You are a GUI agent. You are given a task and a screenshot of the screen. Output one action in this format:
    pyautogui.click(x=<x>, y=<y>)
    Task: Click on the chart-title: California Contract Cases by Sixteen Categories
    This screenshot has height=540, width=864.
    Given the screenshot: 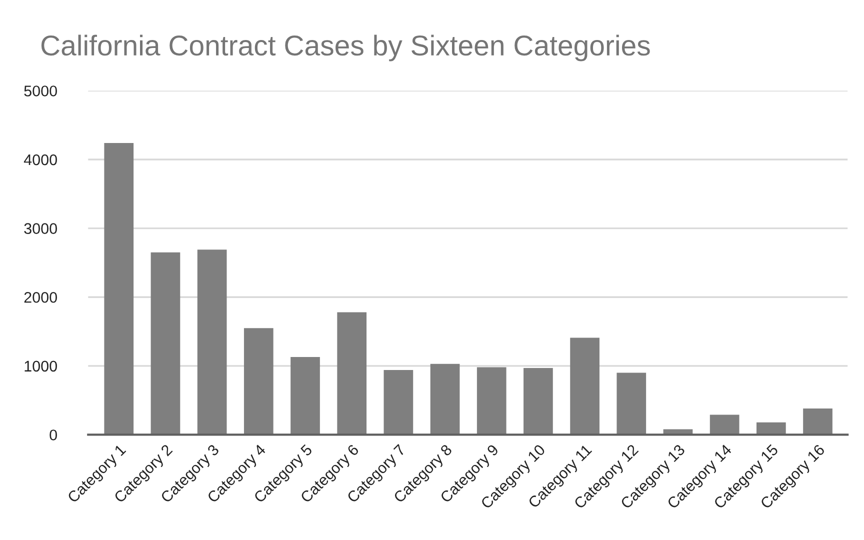 What is the action you would take?
    pyautogui.click(x=345, y=48)
    